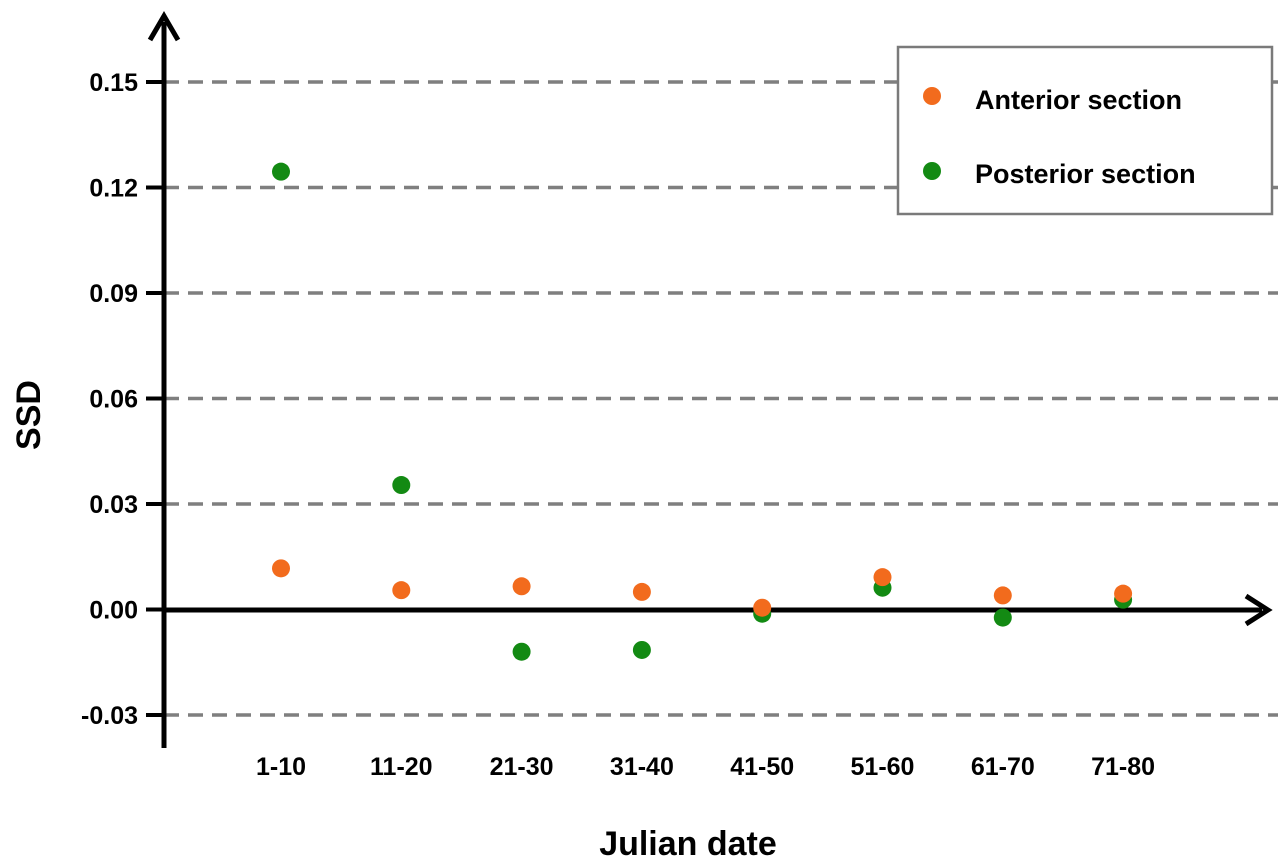 The image size is (1278, 860). Describe the element at coordinates (113, 505) in the screenshot. I see `y-tick-label: 0.03` at that location.